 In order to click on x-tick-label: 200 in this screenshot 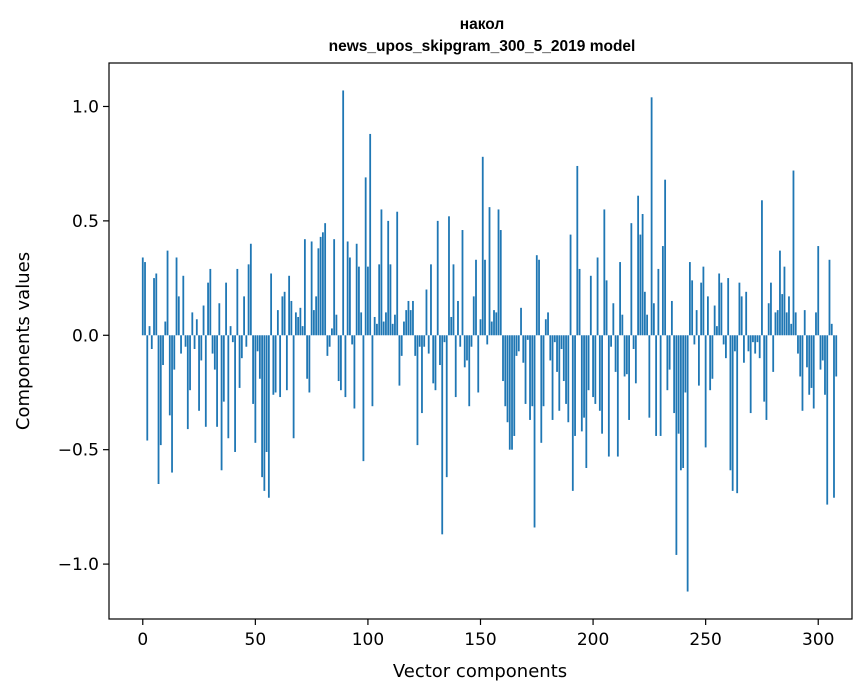, I will do `click(593, 640)`.